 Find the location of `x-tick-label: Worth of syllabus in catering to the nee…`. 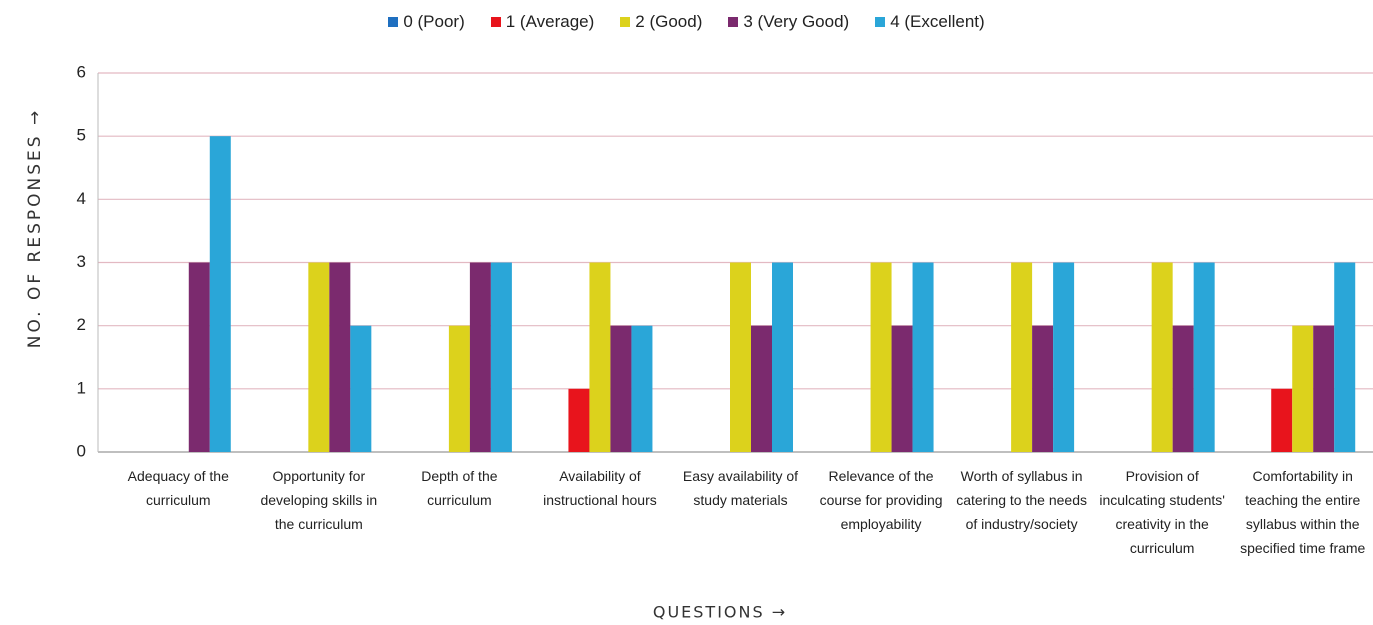

x-tick-label: Worth of syllabus in catering to the nee… is located at coordinates (1021, 500).